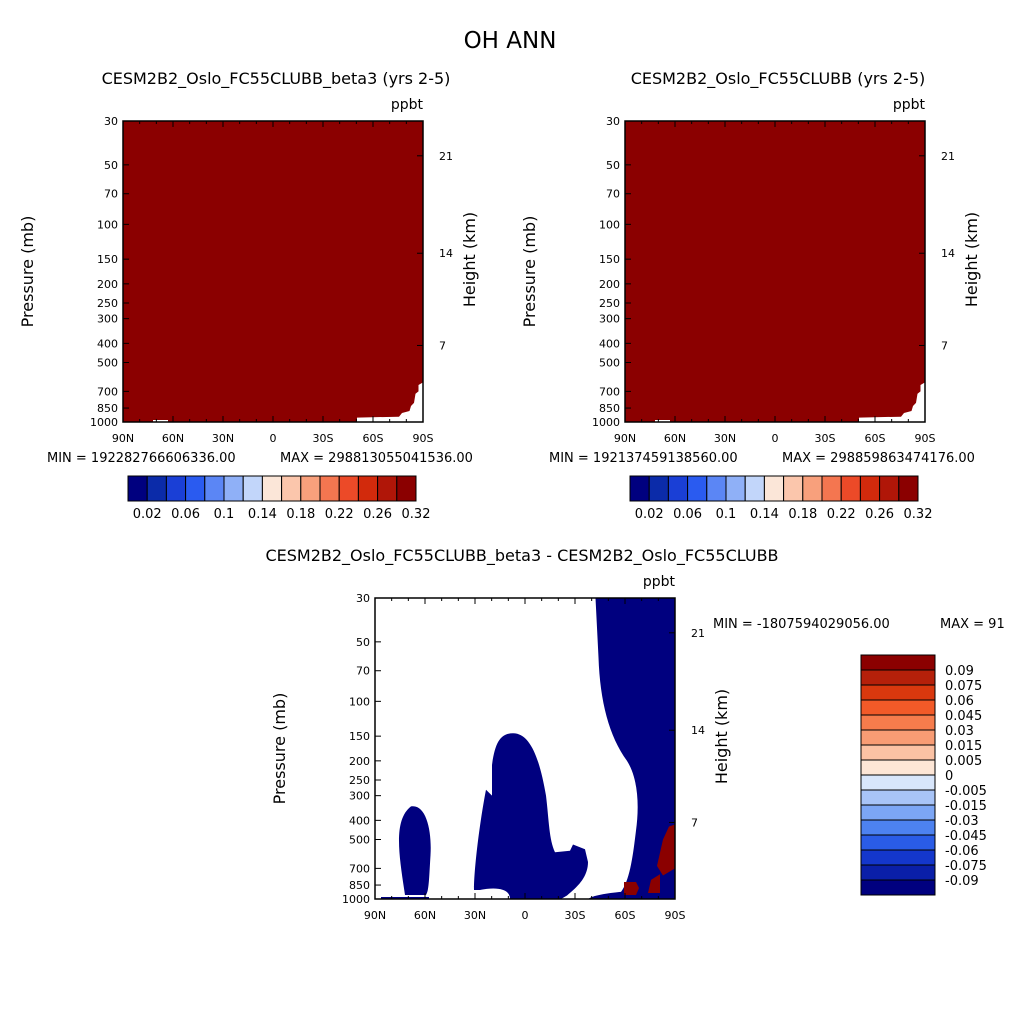 The height and width of the screenshot is (1023, 1021). I want to click on panel2-ylabel: Pressure (mb), so click(279, 749).